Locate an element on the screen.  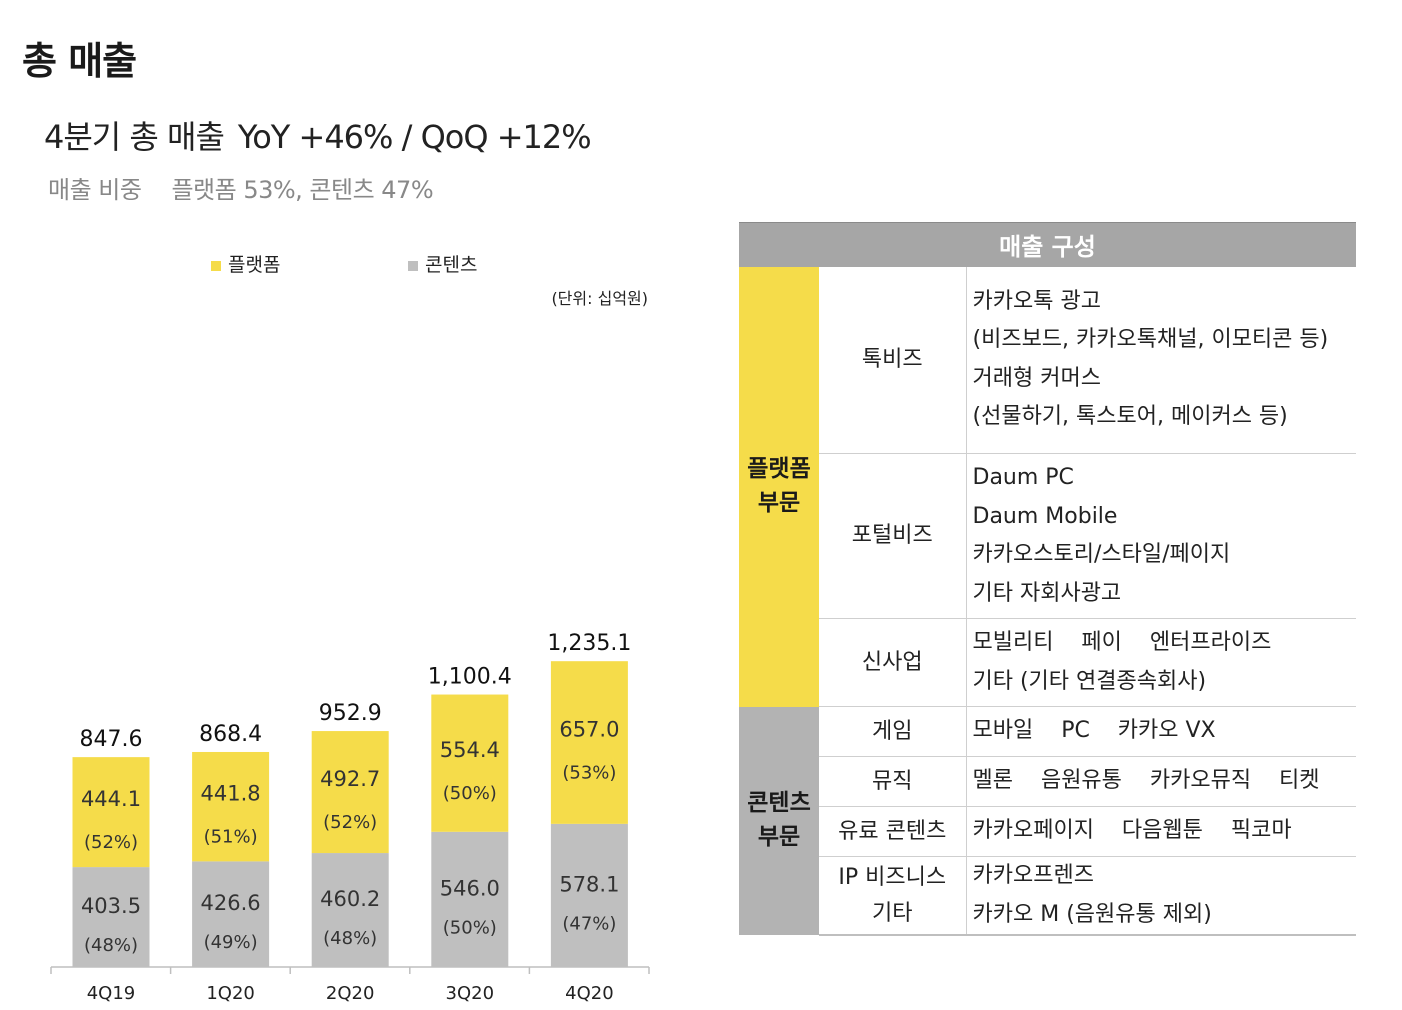
share-label-content-3Q20: (50%) is located at coordinates (470, 927).